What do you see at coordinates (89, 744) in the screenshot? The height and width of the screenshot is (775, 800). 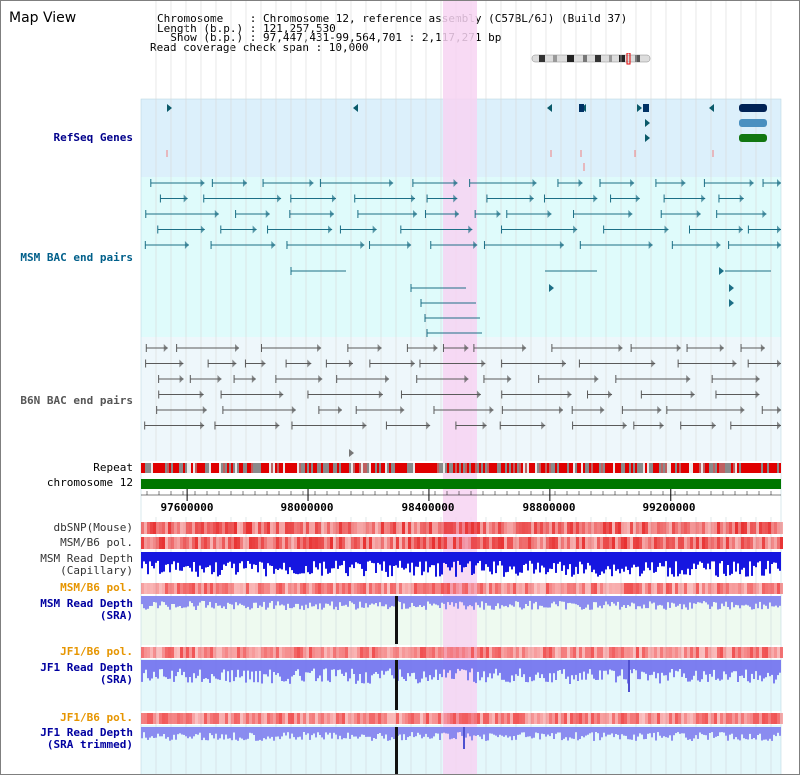 I see `jf1-depth-trim-sub: (SRA trimmed)` at bounding box center [89, 744].